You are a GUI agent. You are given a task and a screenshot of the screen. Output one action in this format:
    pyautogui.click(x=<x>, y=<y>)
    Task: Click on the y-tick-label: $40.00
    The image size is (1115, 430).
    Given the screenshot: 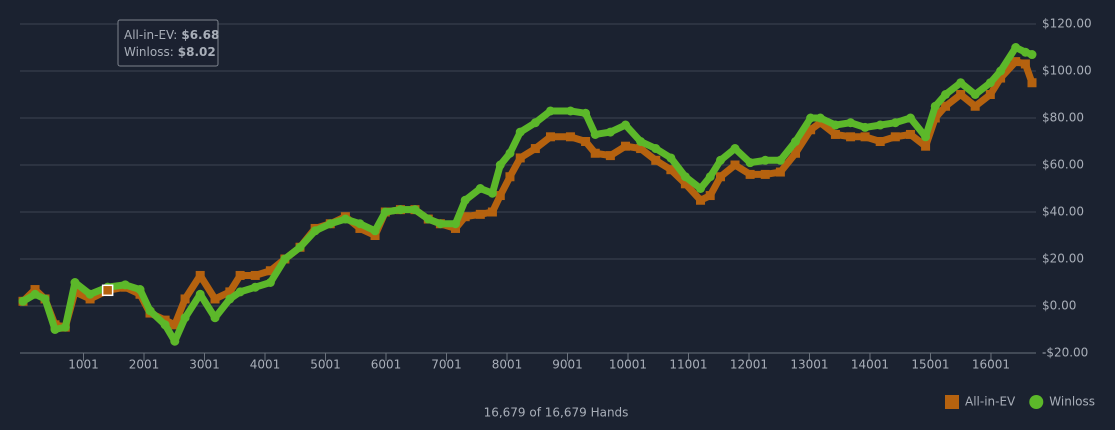 What is the action you would take?
    pyautogui.click(x=1063, y=212)
    